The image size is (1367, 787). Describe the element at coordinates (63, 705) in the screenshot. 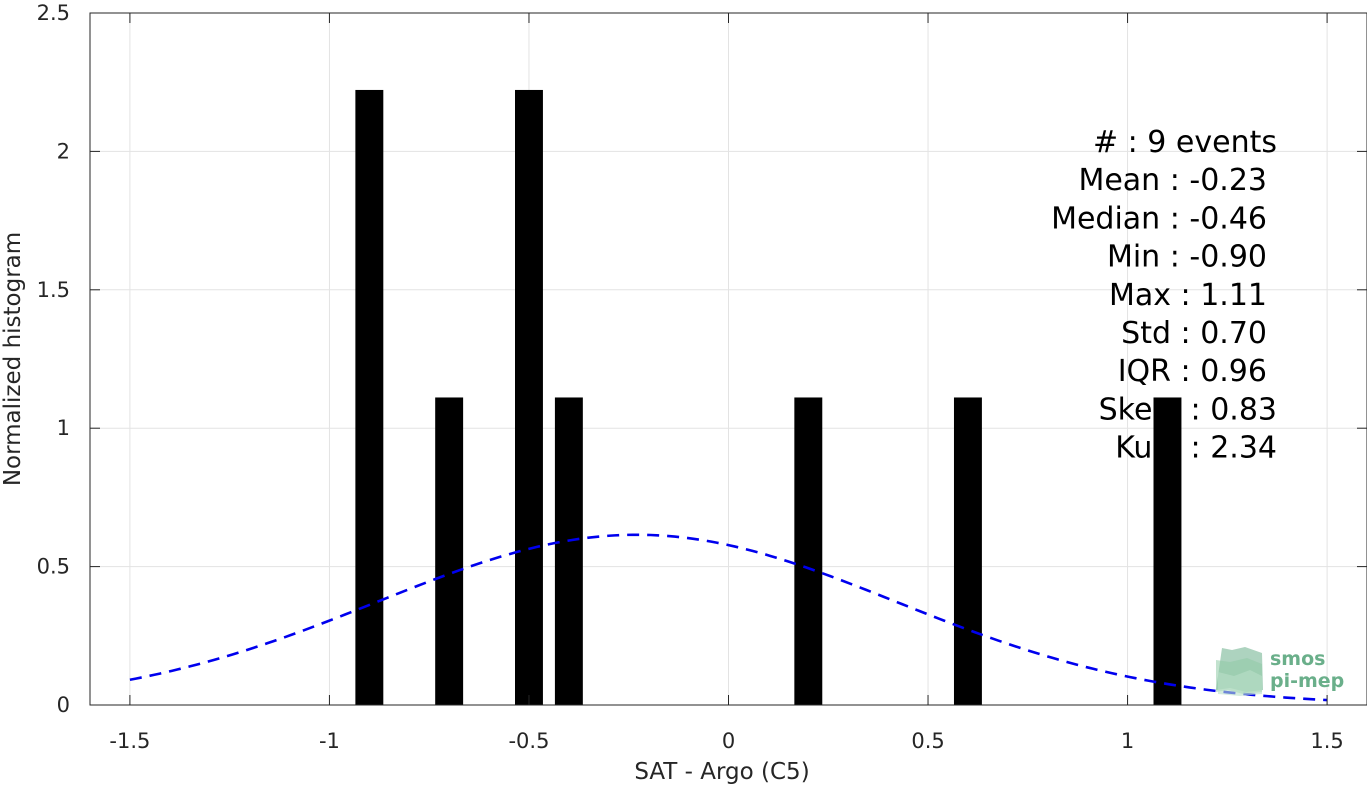

I see `y-tick-label-0: 0` at that location.